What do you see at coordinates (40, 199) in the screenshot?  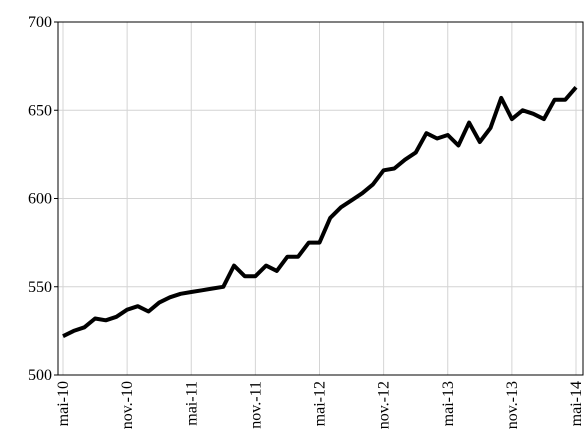 I see `y-tick-label: 600` at bounding box center [40, 199].